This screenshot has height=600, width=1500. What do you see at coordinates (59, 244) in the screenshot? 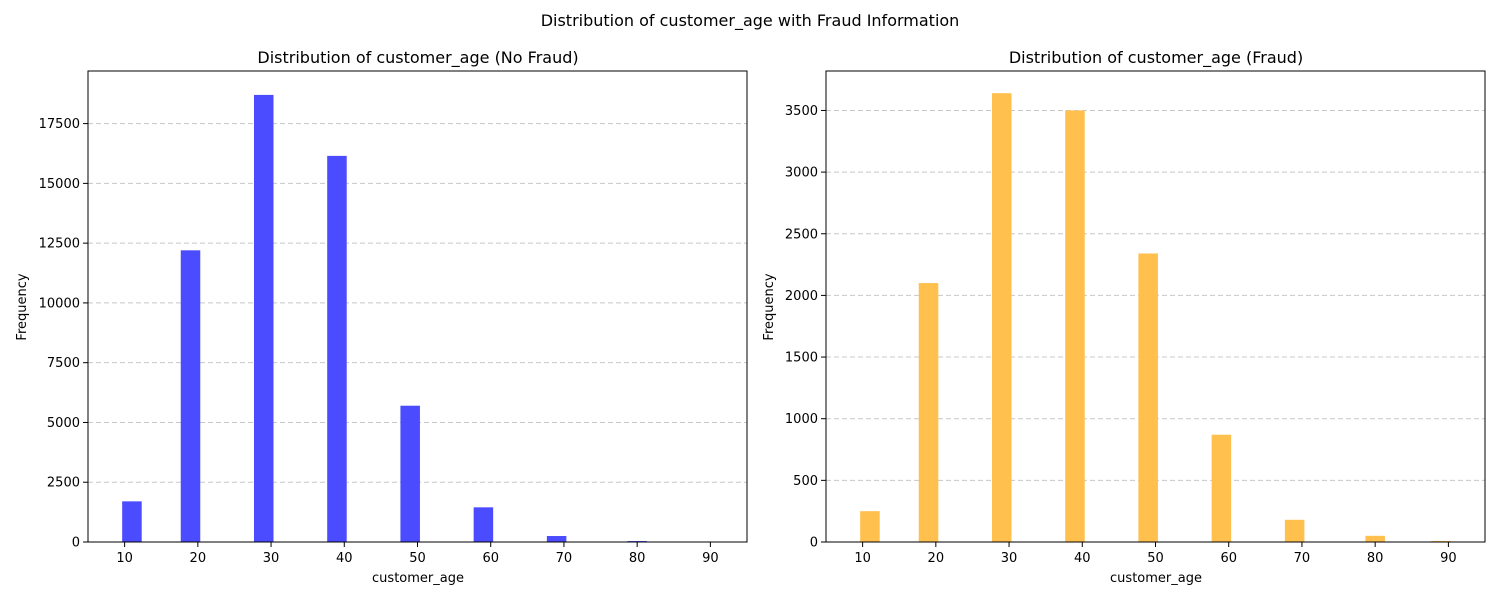
I see `y-tick-label-no-fraud: 12500` at bounding box center [59, 244].